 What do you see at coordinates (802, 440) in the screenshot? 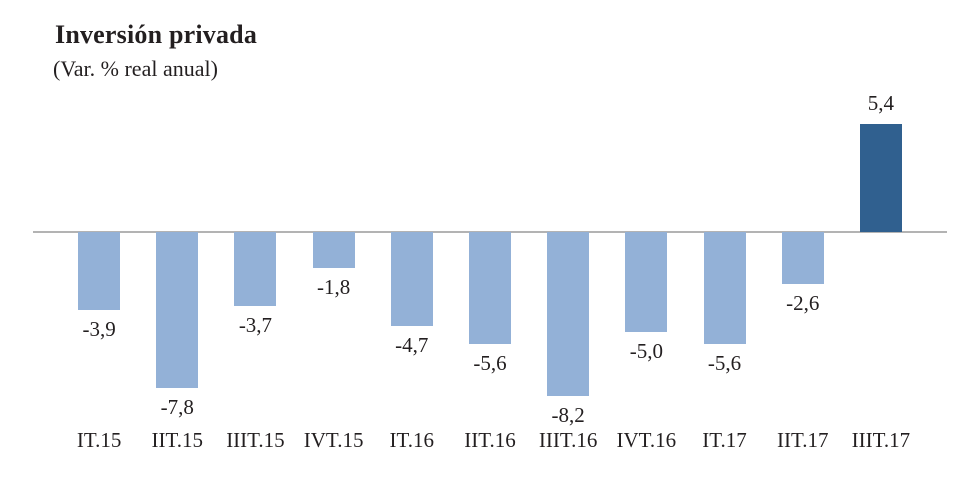
I see `x-axis-tick-label: IIT.17` at bounding box center [802, 440].